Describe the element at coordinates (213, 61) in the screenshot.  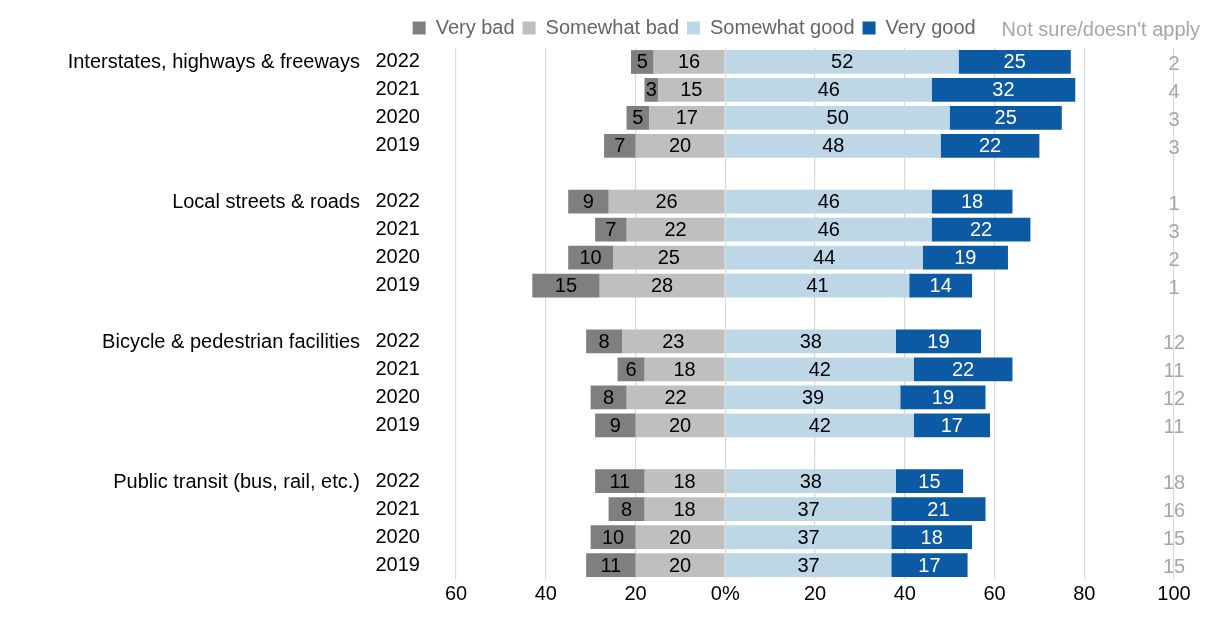
I see `text: Interstates, highways & freeways` at that location.